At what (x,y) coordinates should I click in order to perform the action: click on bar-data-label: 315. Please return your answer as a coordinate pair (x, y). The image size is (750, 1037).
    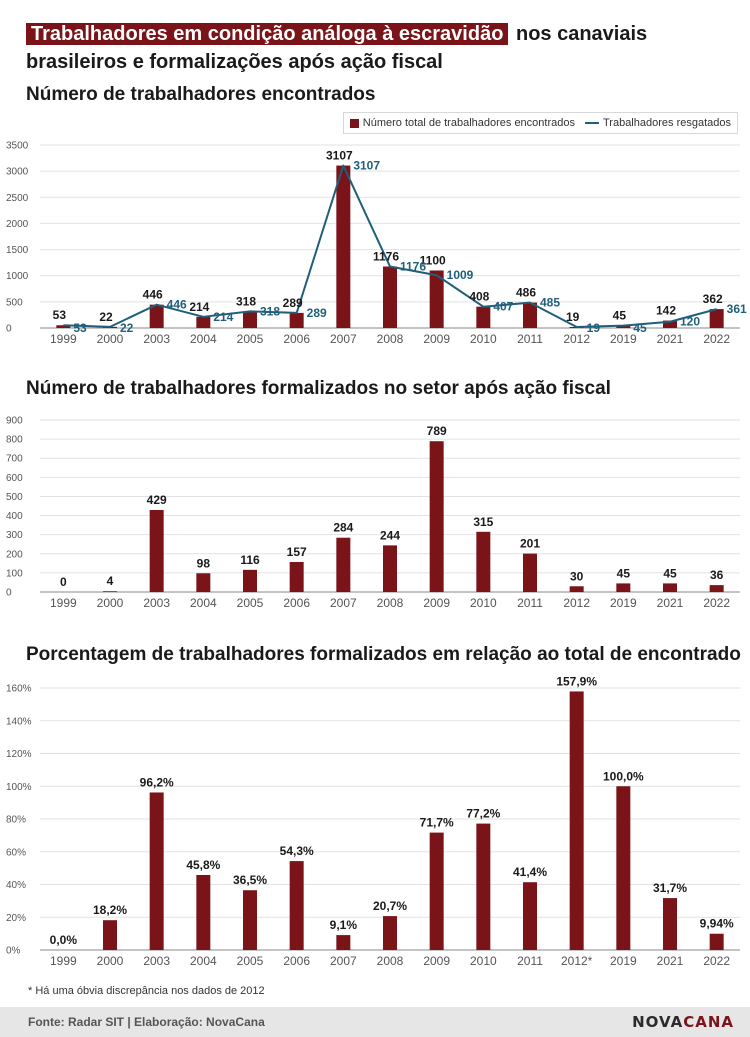
    Looking at the image, I should click on (483, 522).